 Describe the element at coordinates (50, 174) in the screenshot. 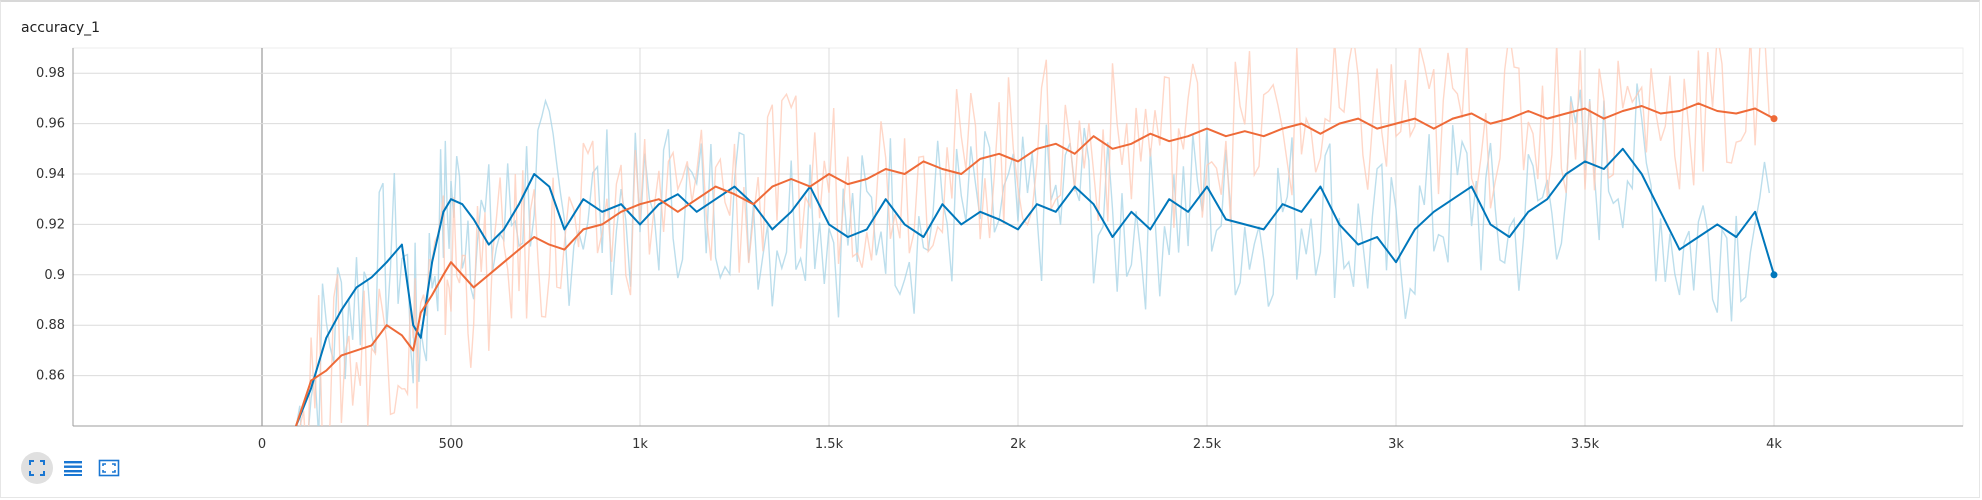

I see `y-tick-label: 0.94` at that location.